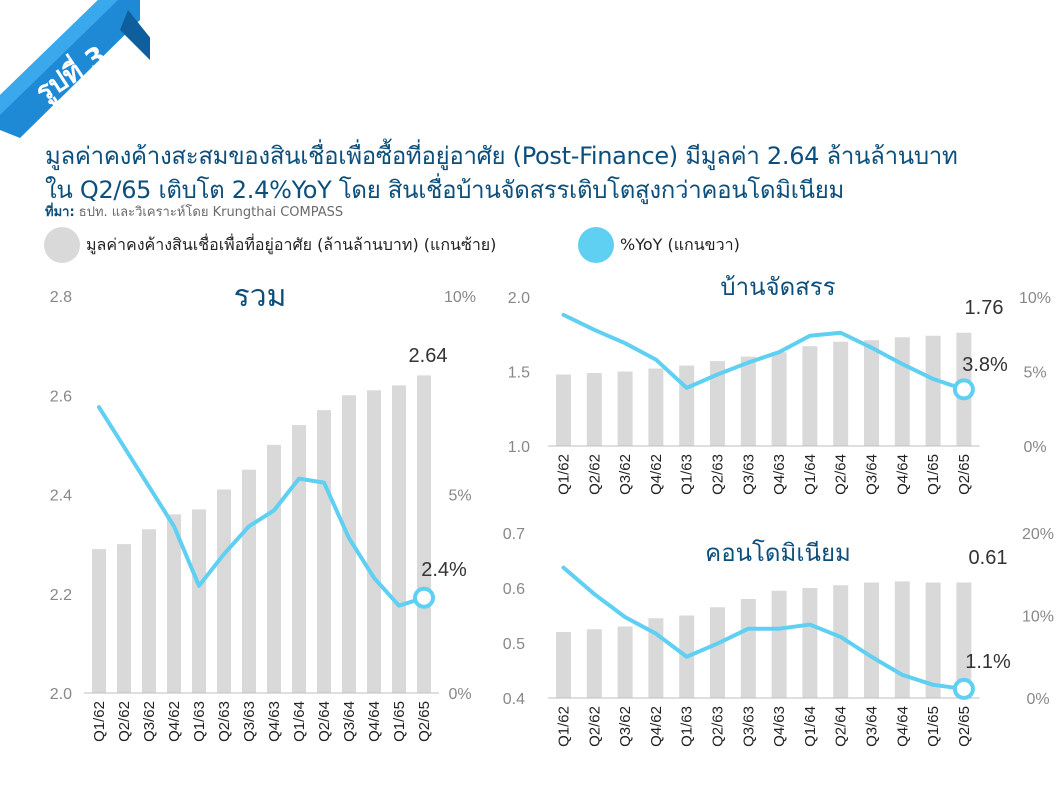 This screenshot has height=790, width=1063. Describe the element at coordinates (199, 721) in the screenshot. I see `x-tick-0-4: Q1/63` at that location.